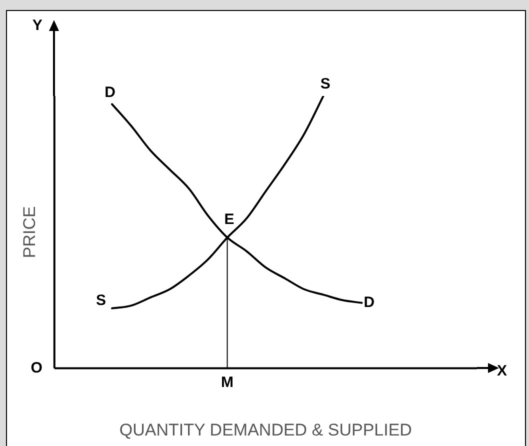 The width and height of the screenshot is (529, 446). What do you see at coordinates (36, 367) in the screenshot?
I see `text: O` at bounding box center [36, 367].